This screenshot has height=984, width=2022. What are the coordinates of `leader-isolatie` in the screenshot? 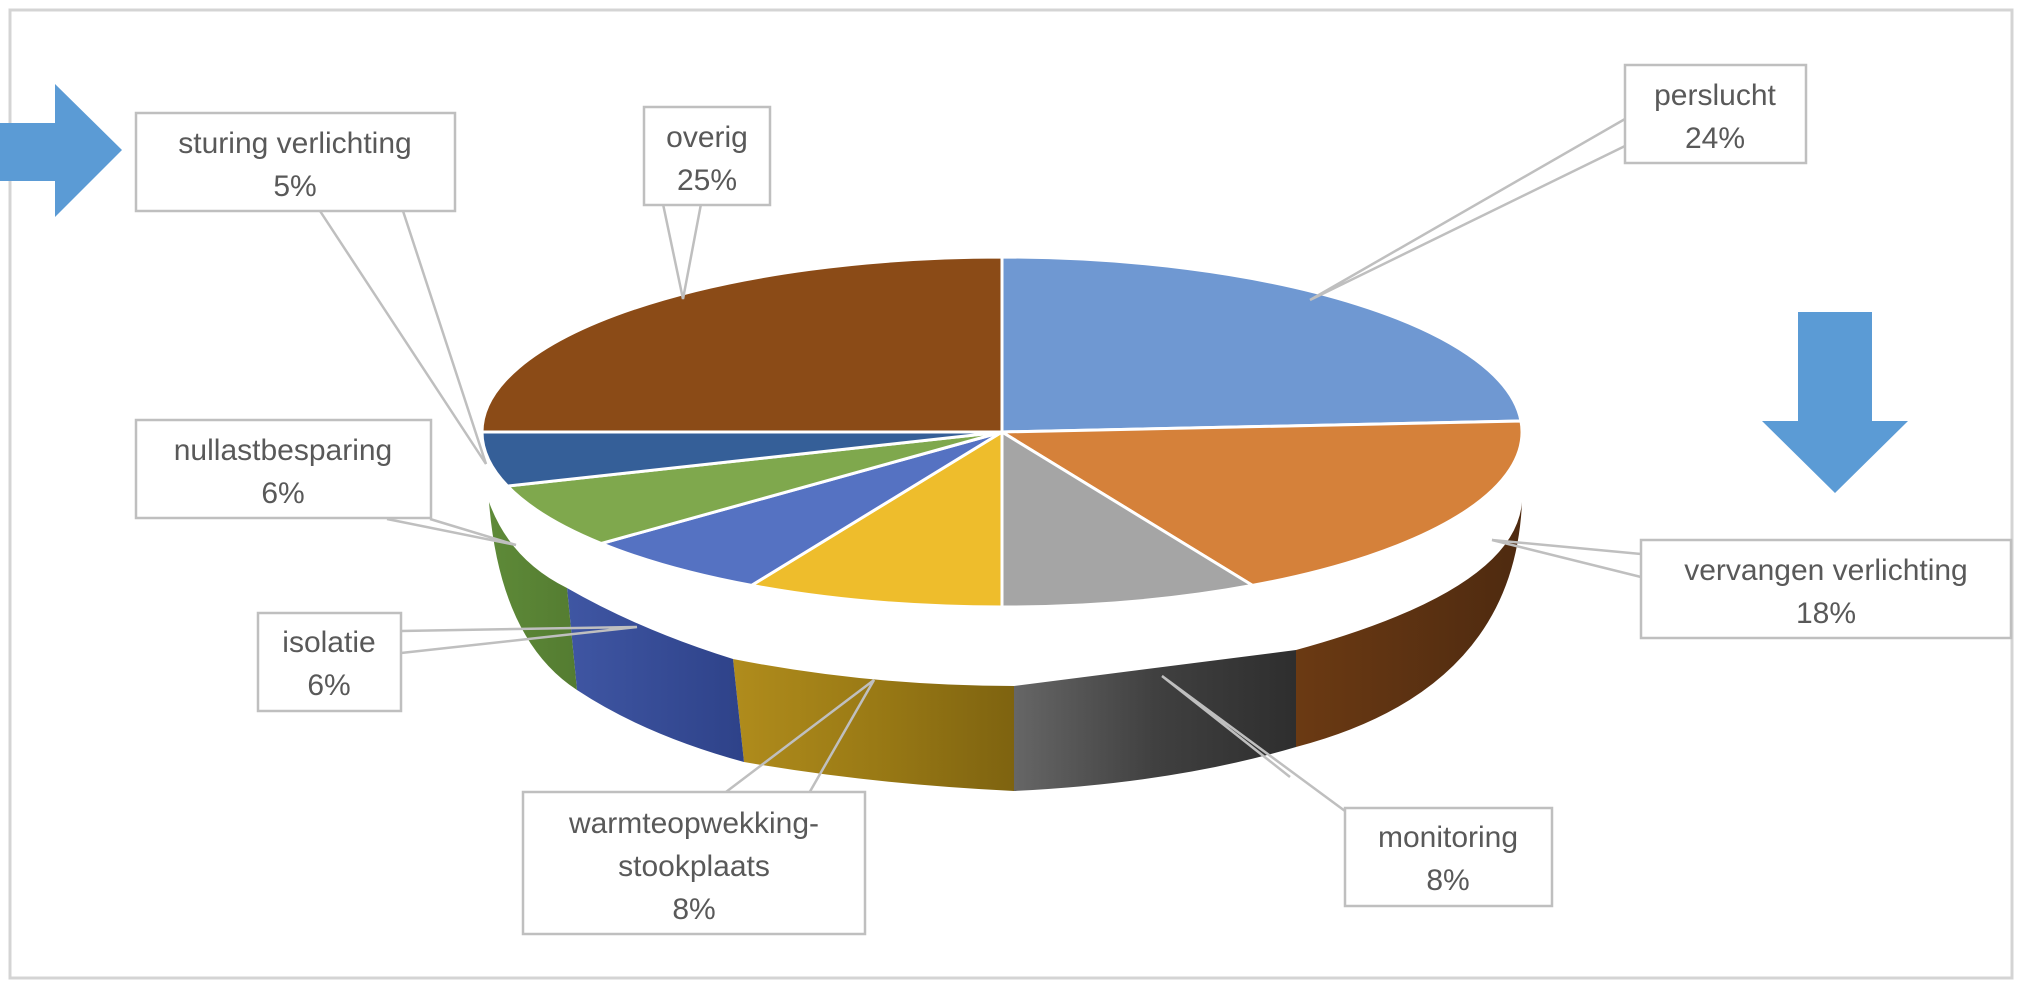 It's located at (519, 640).